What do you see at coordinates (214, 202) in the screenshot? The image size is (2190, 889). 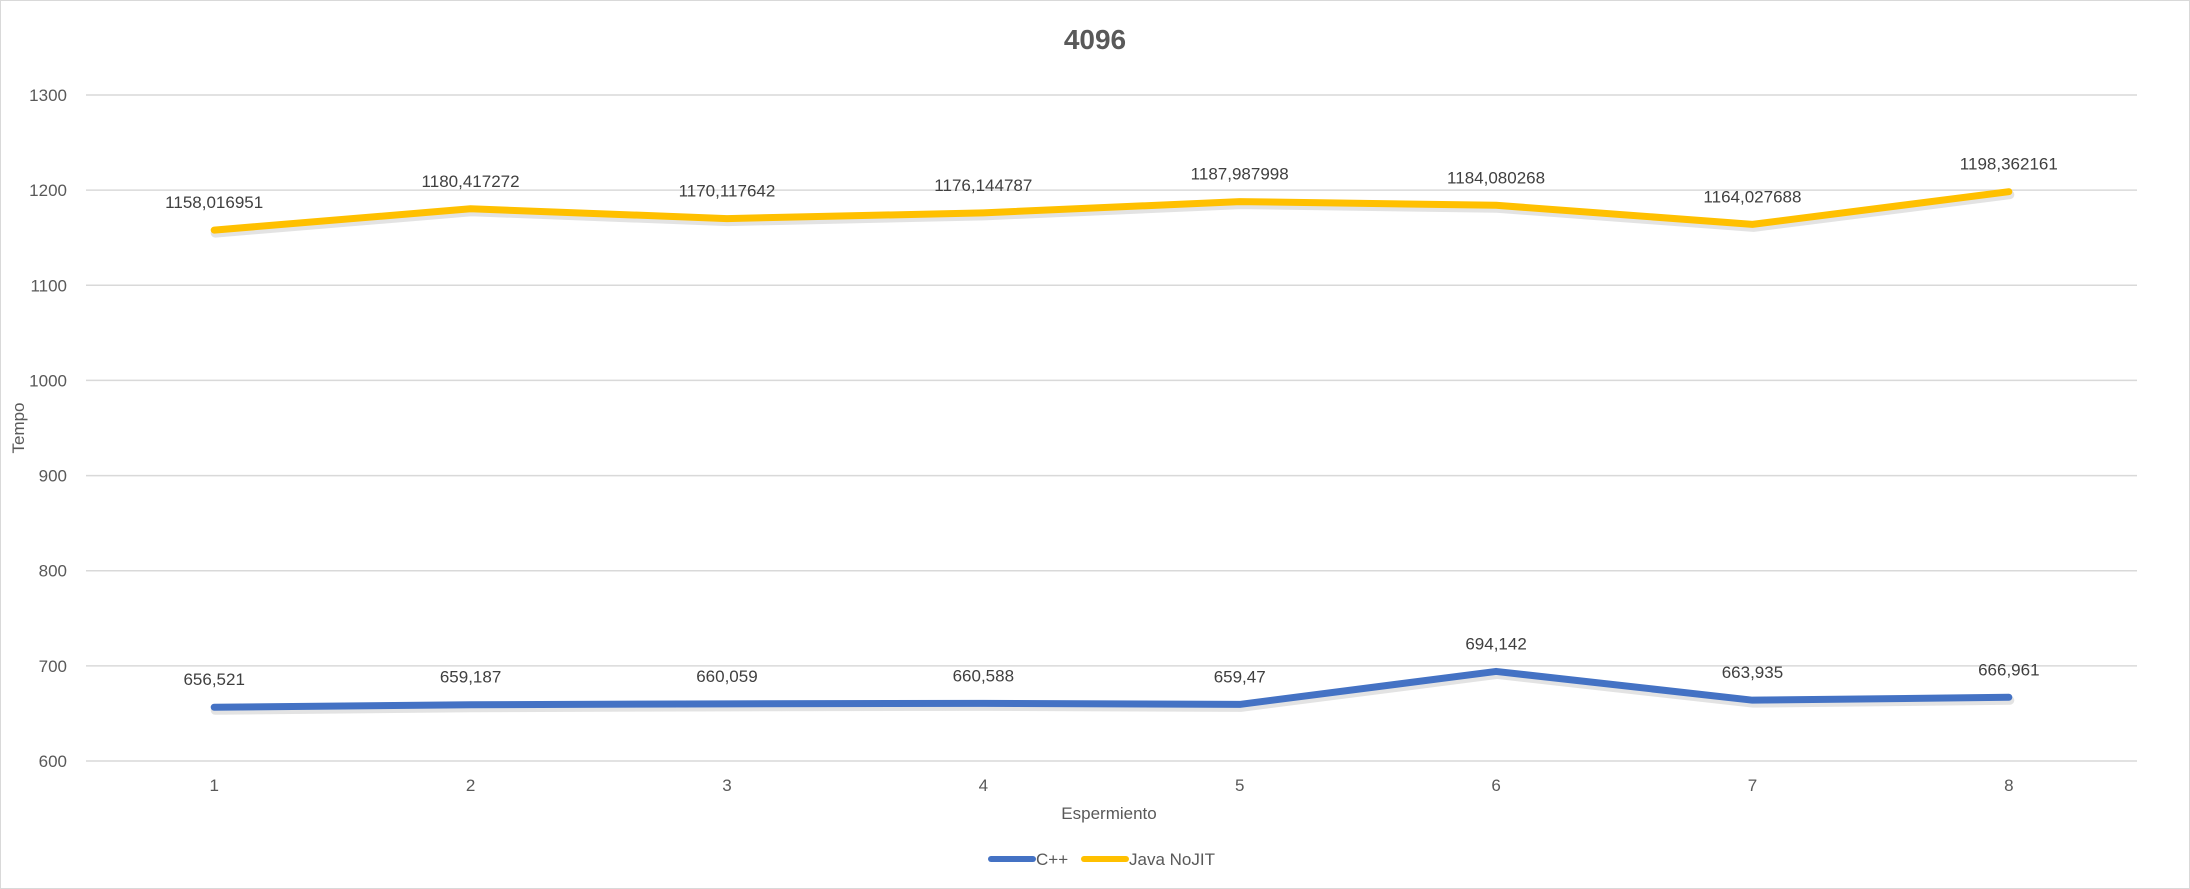 I see `data-label: 1158,016951` at bounding box center [214, 202].